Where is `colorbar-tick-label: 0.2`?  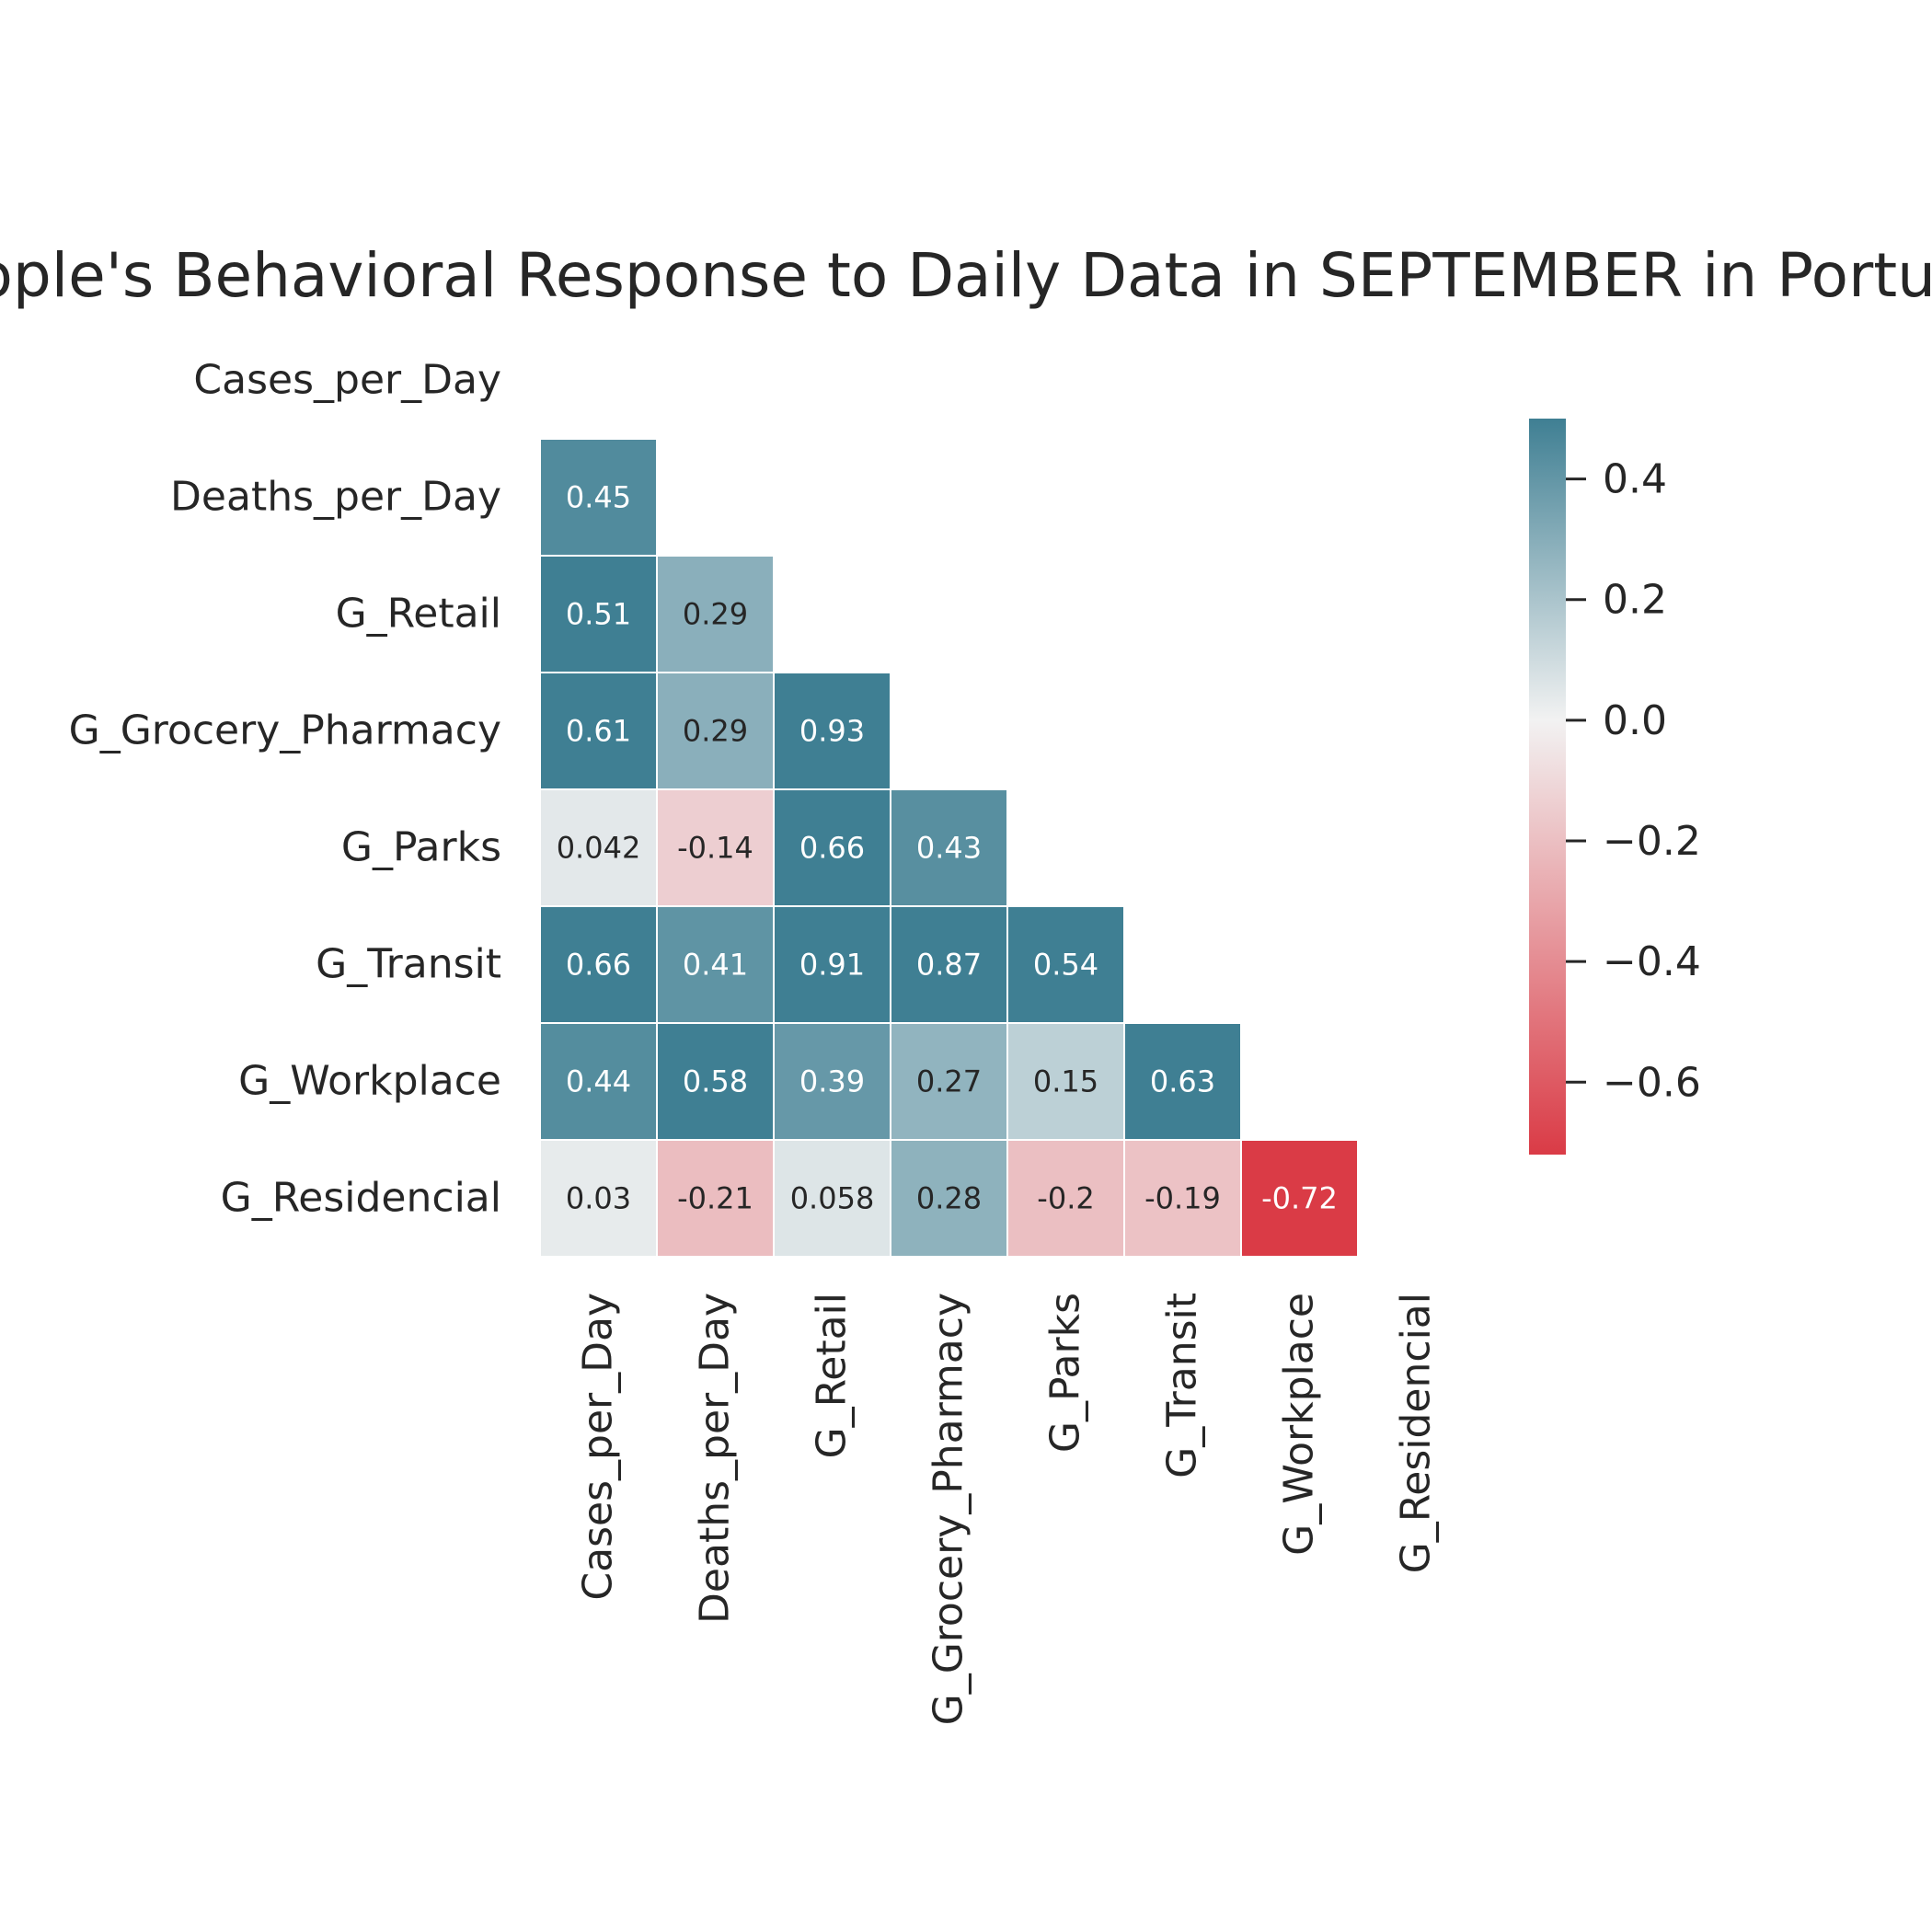
colorbar-tick-label: 0.2 is located at coordinates (1635, 600).